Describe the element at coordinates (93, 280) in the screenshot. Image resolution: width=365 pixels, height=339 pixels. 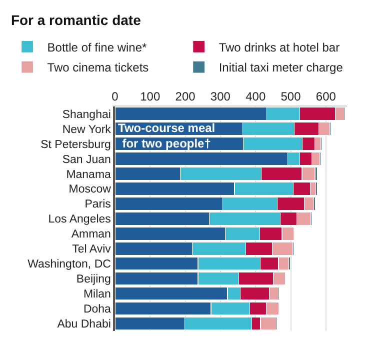
I see `y-tick-label: Beijing` at that location.